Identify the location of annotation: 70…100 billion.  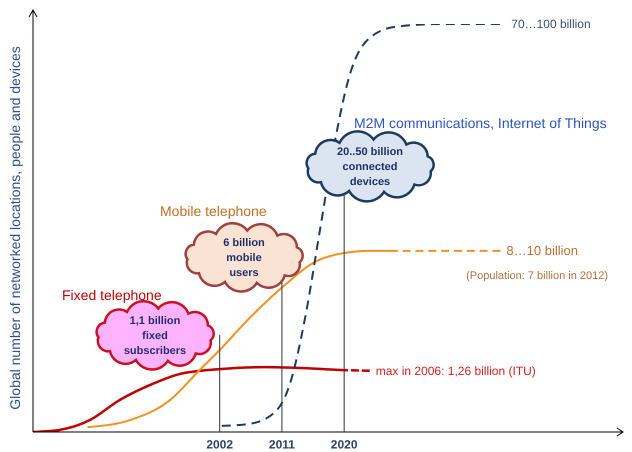
(551, 24).